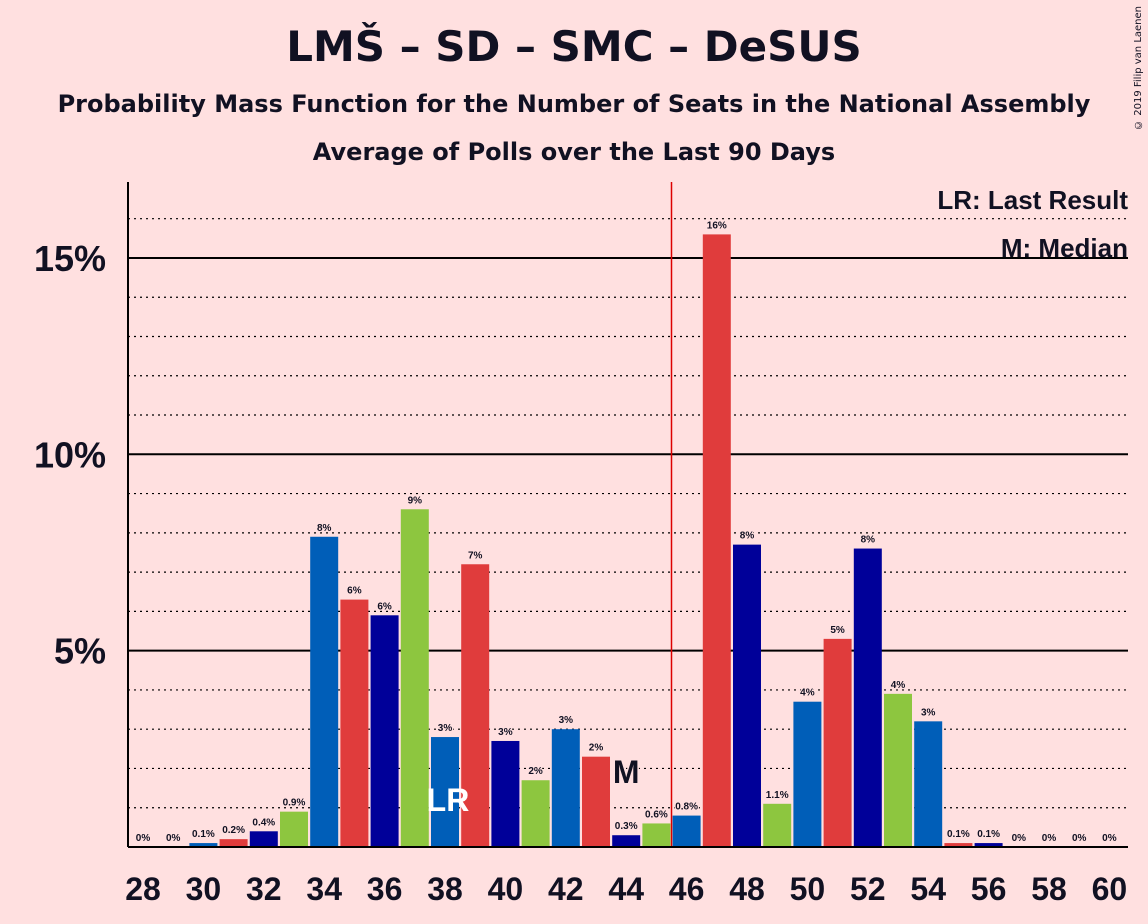  What do you see at coordinates (808, 889) in the screenshot?
I see `x-tick-label: 50` at bounding box center [808, 889].